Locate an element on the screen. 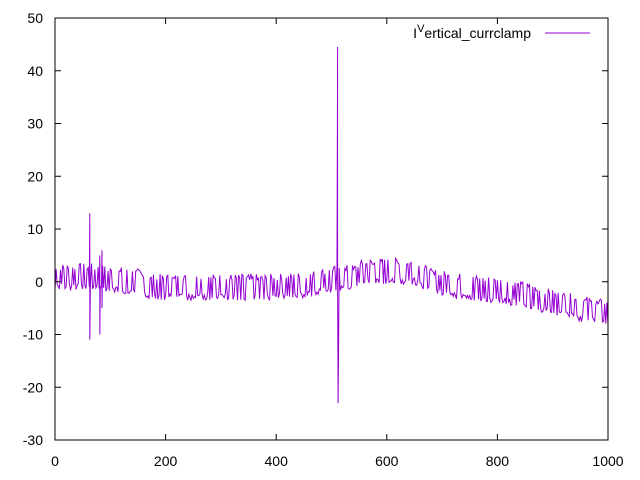 The width and height of the screenshot is (640, 480). y-tick-label: -30 is located at coordinates (33, 440).